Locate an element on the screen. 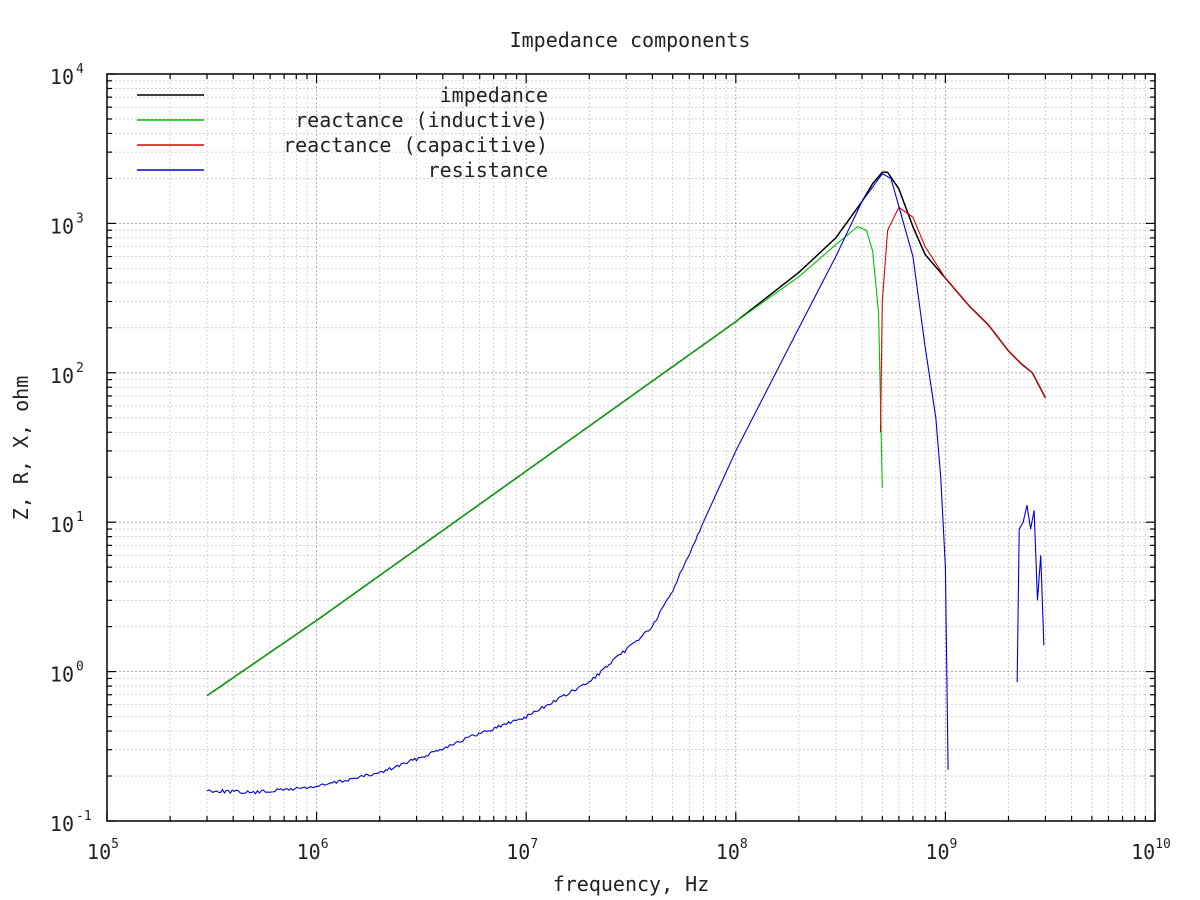 This screenshot has height=900, width=1200. legend-entry: impedance is located at coordinates (494, 95).